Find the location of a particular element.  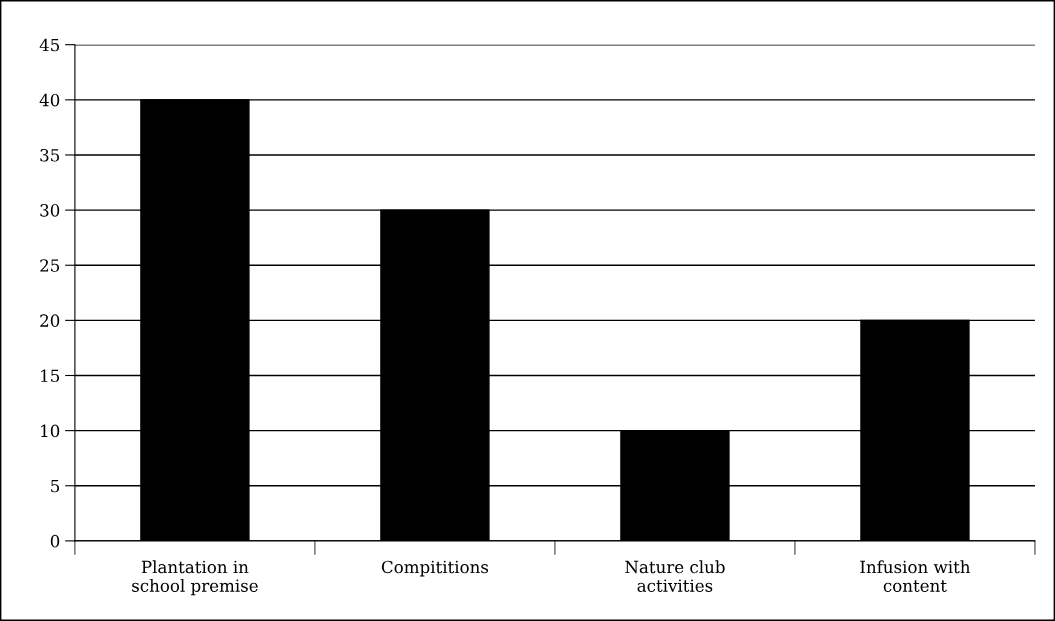

x-tick-label: Infusion with content is located at coordinates (915, 576).